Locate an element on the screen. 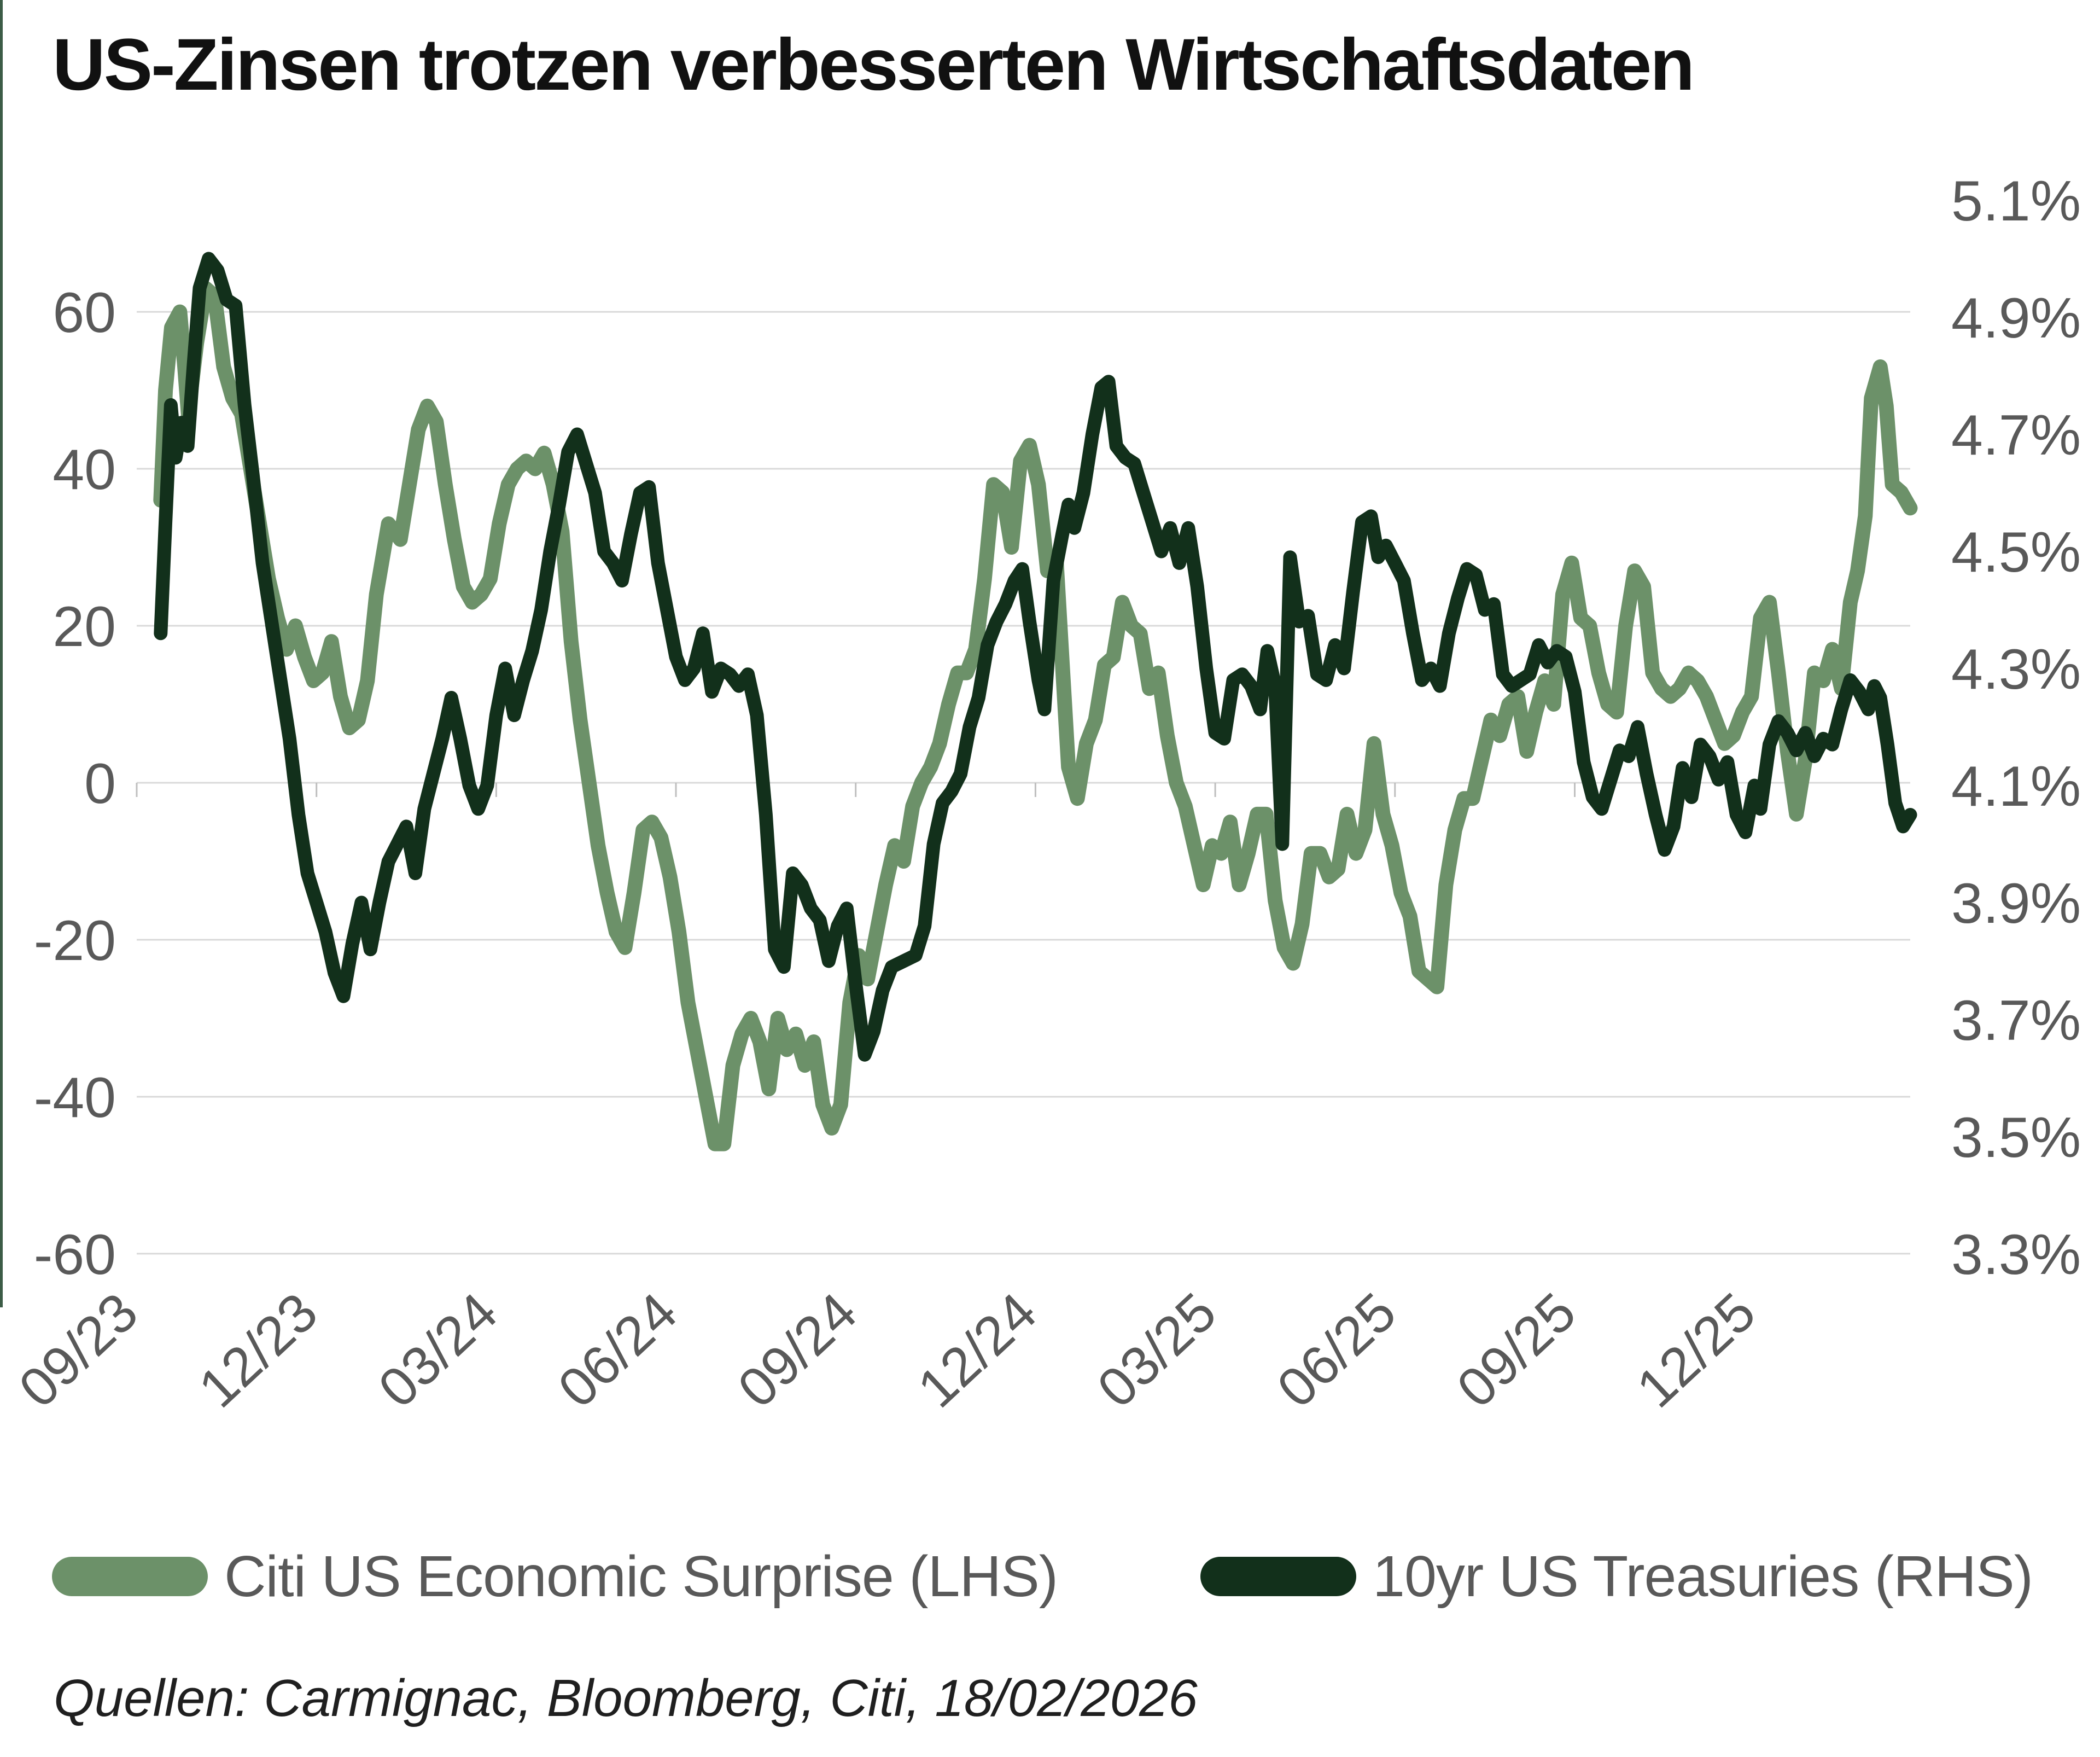 The image size is (2100, 1757). left-axis-tick-label: -60 is located at coordinates (75, 1255).